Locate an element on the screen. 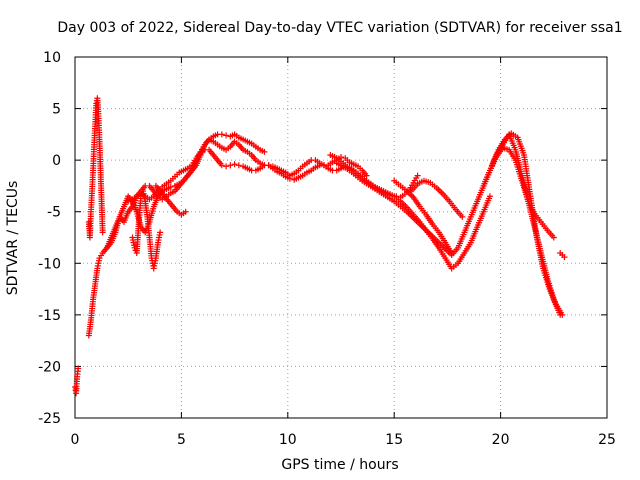 The width and height of the screenshot is (640, 480). x-tick-label: 5 is located at coordinates (181, 440).